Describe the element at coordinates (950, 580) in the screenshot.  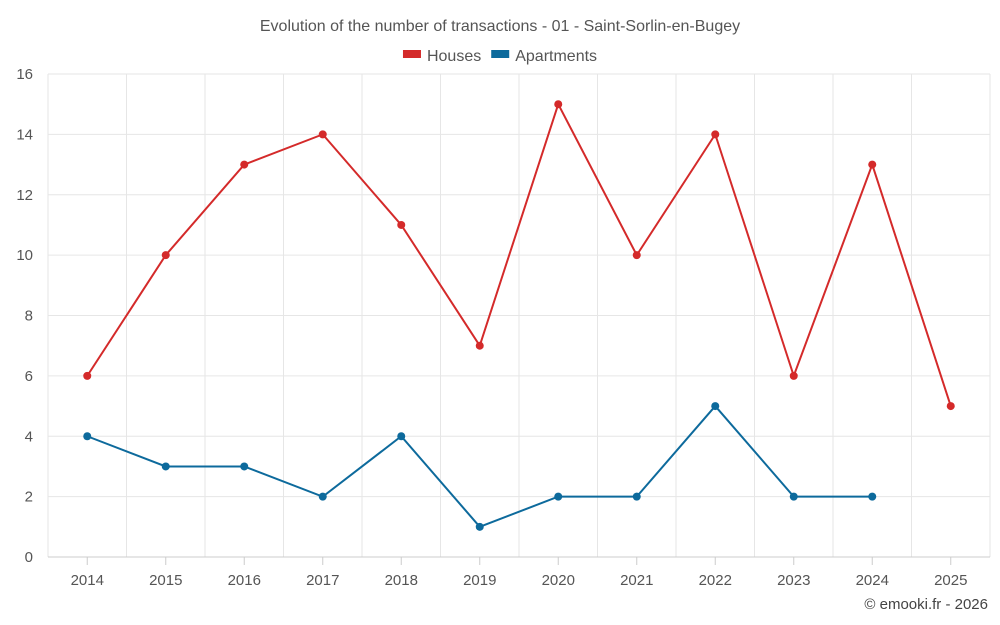
I see `x-tick-label: 2025` at that location.